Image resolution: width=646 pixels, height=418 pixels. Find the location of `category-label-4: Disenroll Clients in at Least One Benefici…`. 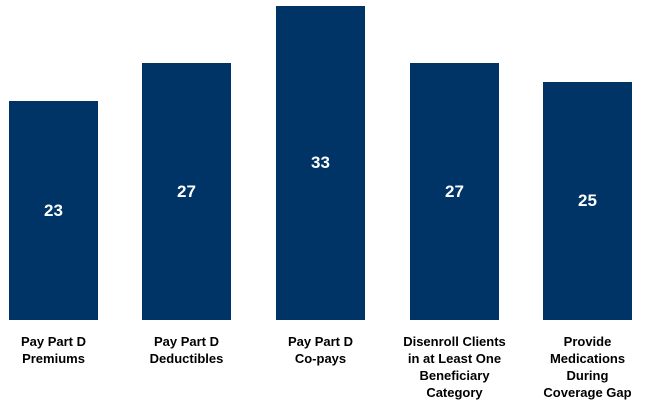

category-label-4: Disenroll Clients in at Least One Benefici… is located at coordinates (454, 367).